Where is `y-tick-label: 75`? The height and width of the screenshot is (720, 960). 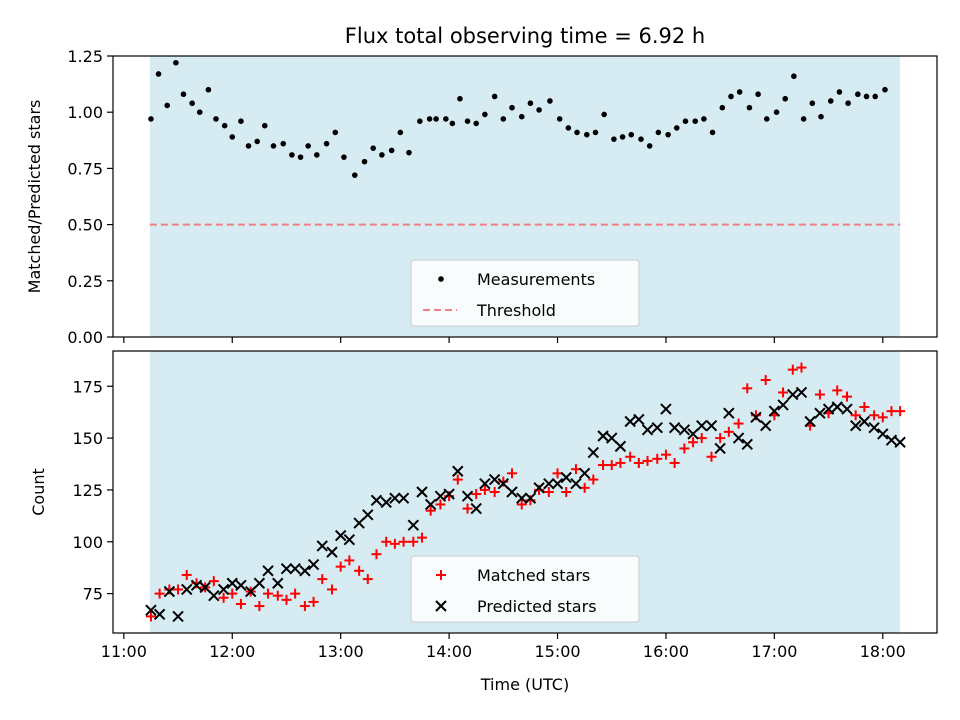 y-tick-label: 75 is located at coordinates (93, 594).